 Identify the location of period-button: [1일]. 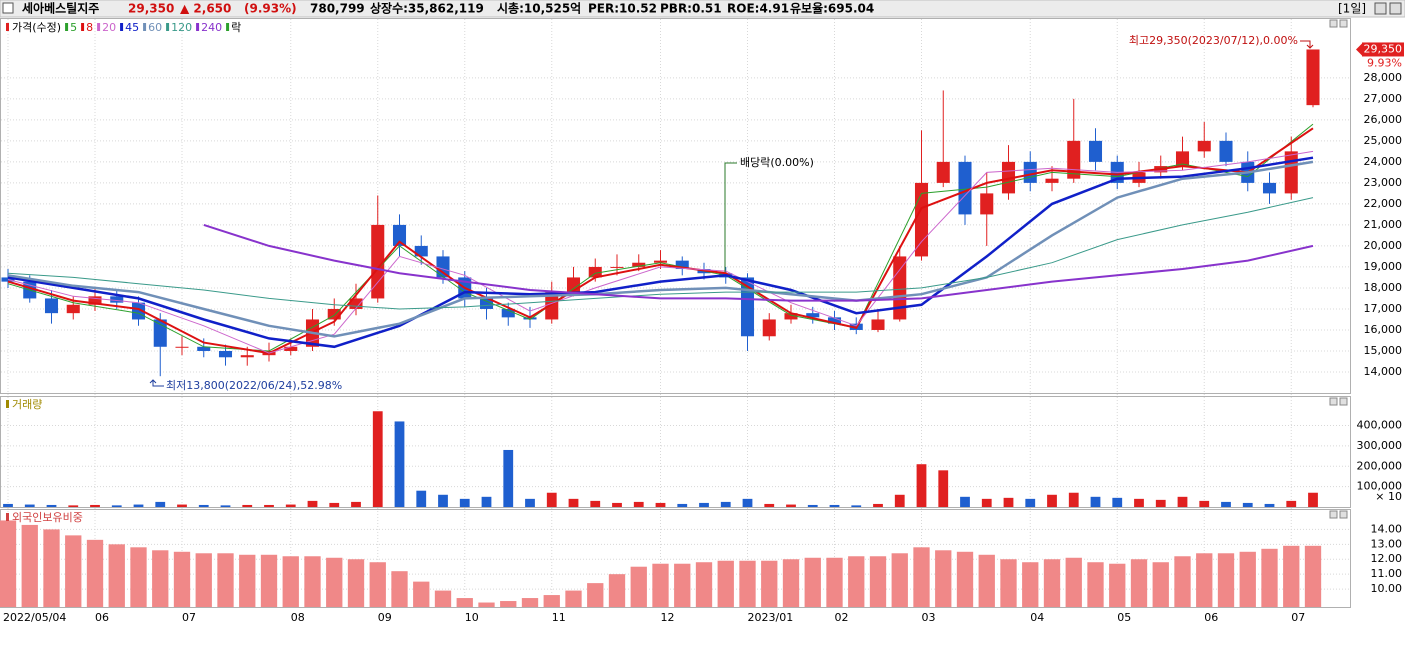
(1352, 9).